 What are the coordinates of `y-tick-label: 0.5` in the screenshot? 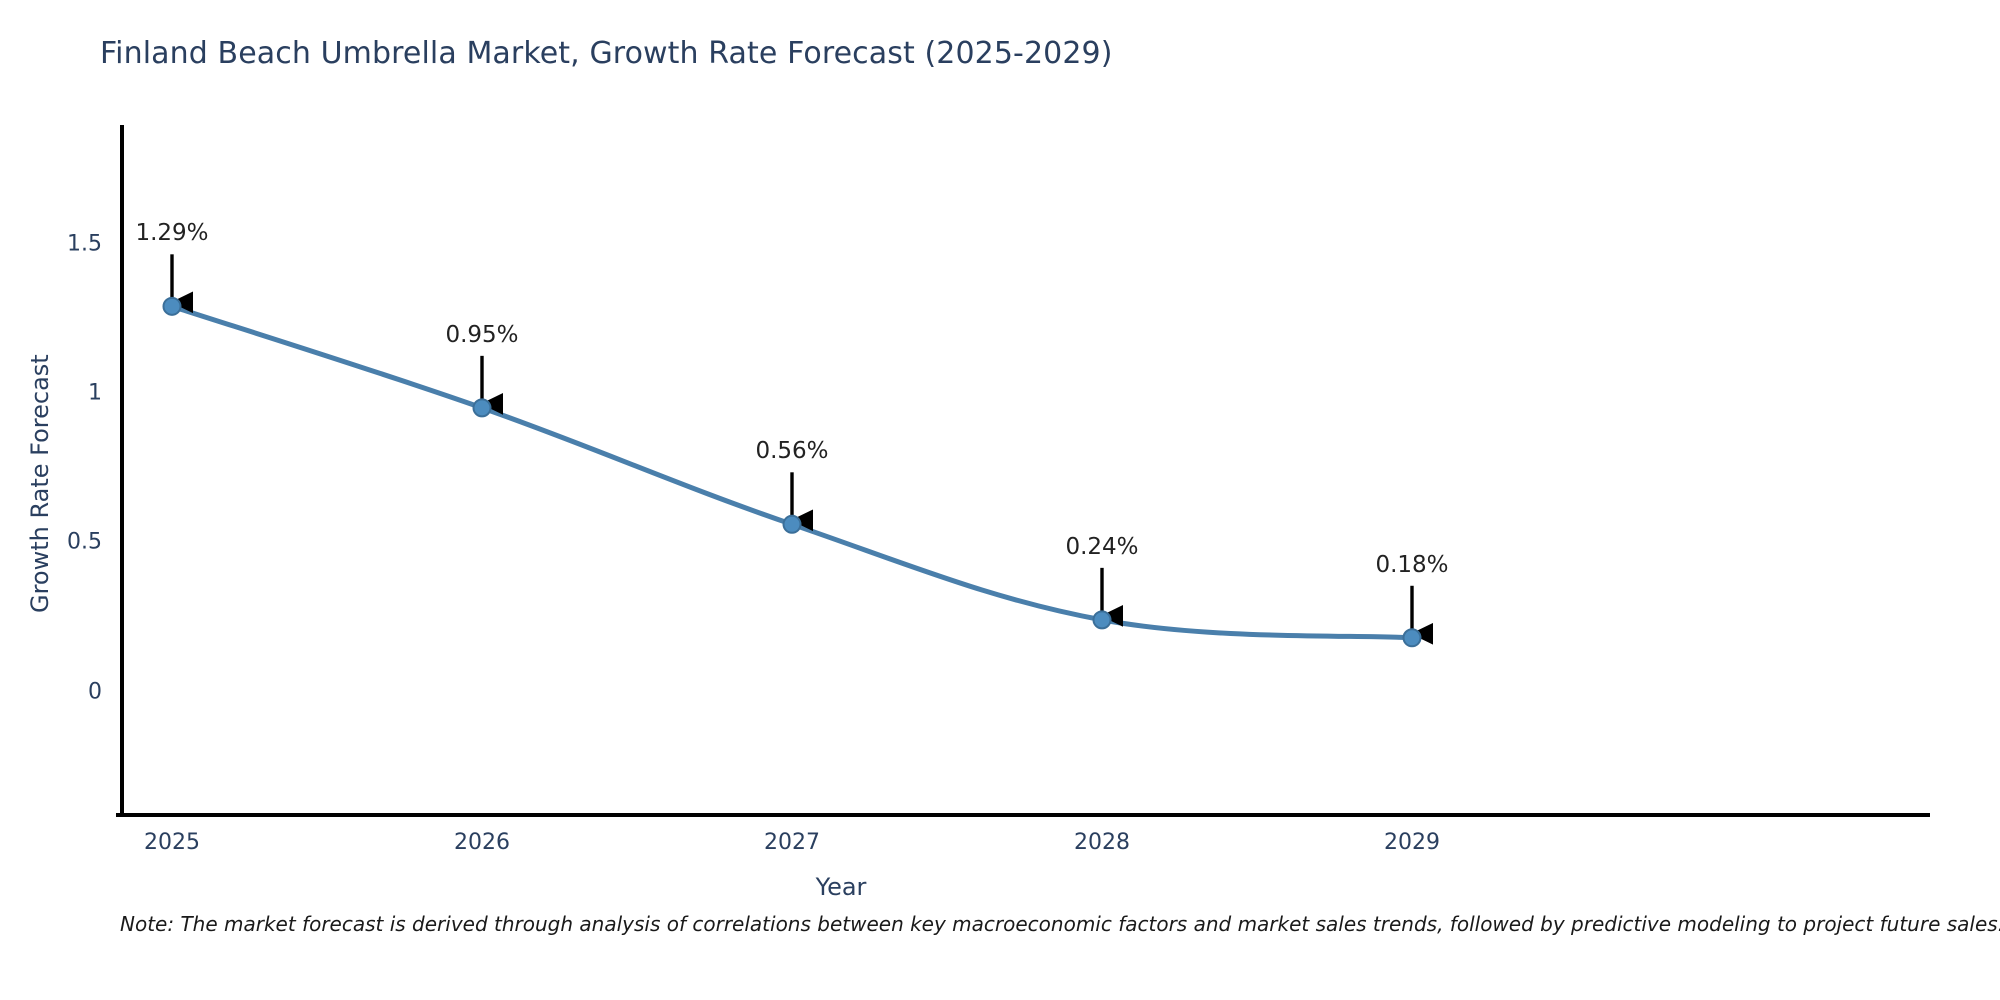 It's located at (84, 542).